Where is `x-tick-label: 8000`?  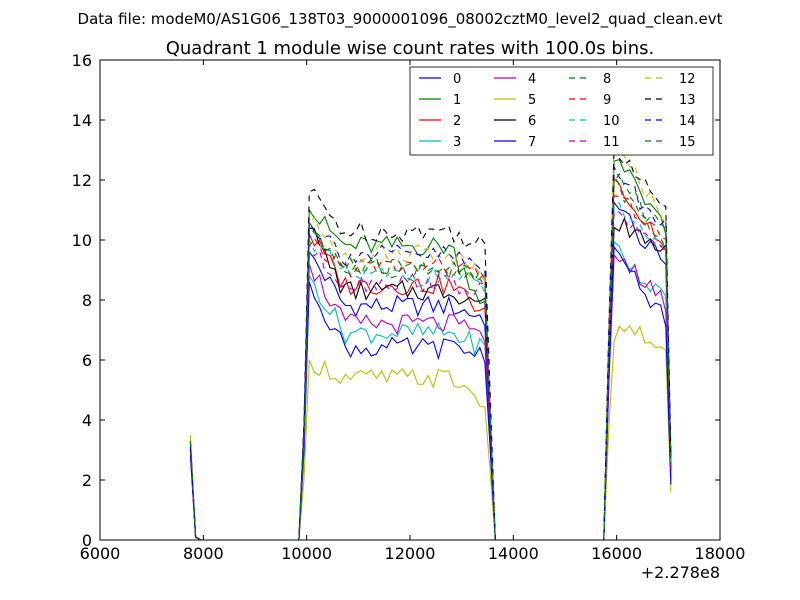 x-tick-label: 8000 is located at coordinates (203, 553).